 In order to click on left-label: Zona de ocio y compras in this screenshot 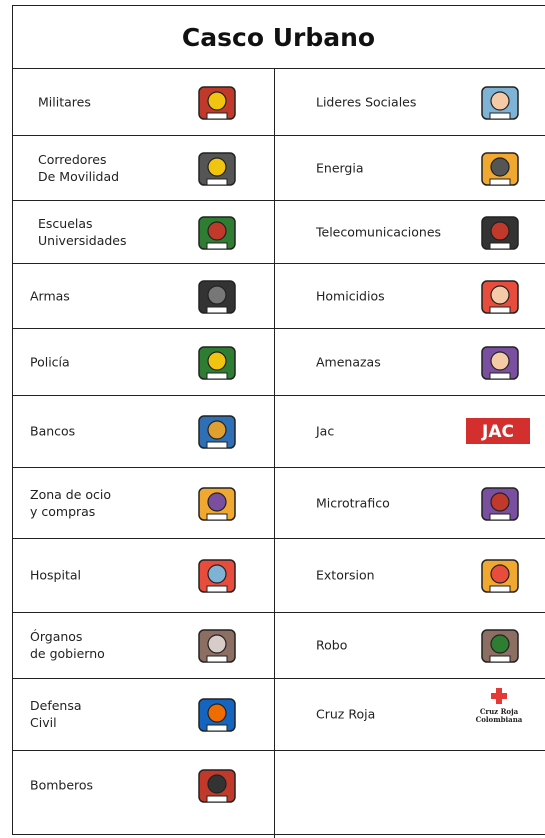, I will do `click(71, 502)`.